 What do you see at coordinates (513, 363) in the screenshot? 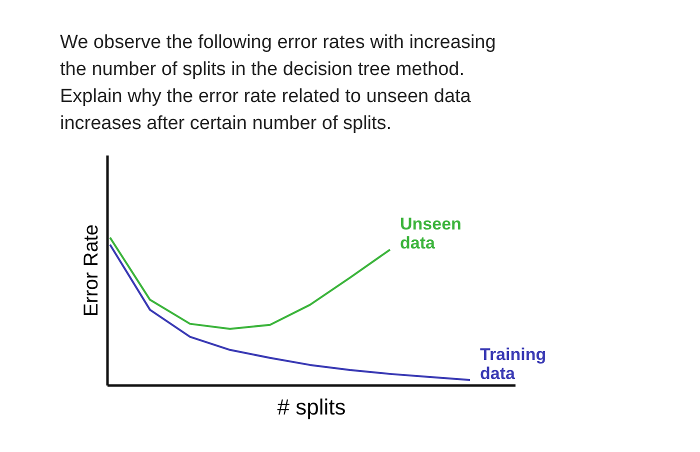
I see `series-label: Training data` at bounding box center [513, 363].